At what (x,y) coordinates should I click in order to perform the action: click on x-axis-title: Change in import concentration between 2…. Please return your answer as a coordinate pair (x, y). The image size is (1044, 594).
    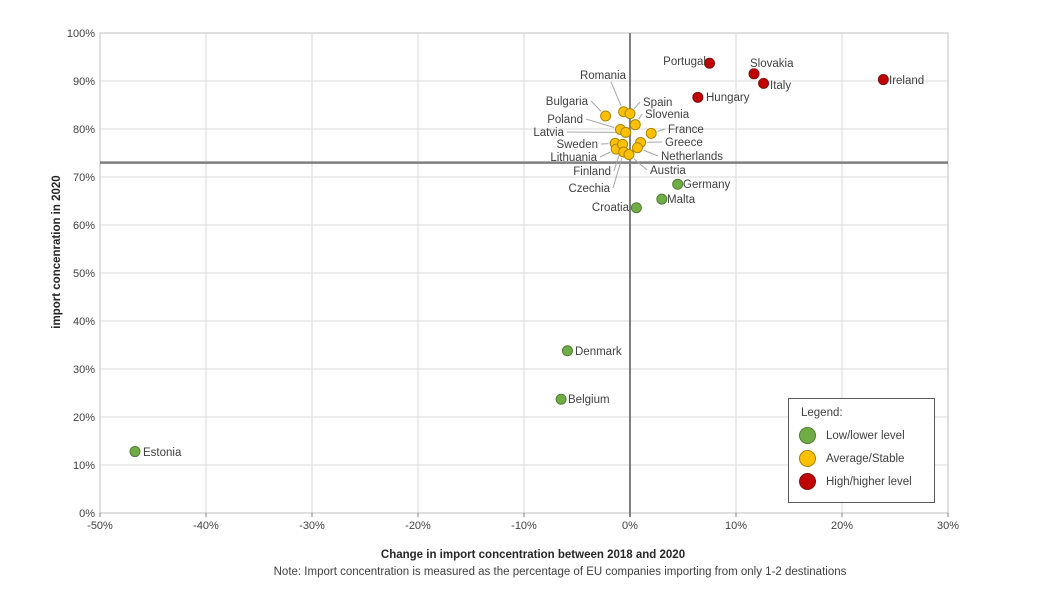
    Looking at the image, I should click on (533, 555).